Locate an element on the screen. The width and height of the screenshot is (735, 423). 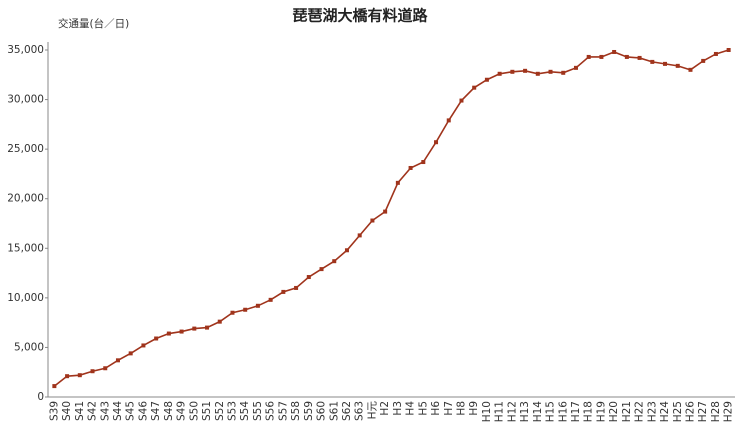
x-tick-label: S43 is located at coordinates (105, 411).